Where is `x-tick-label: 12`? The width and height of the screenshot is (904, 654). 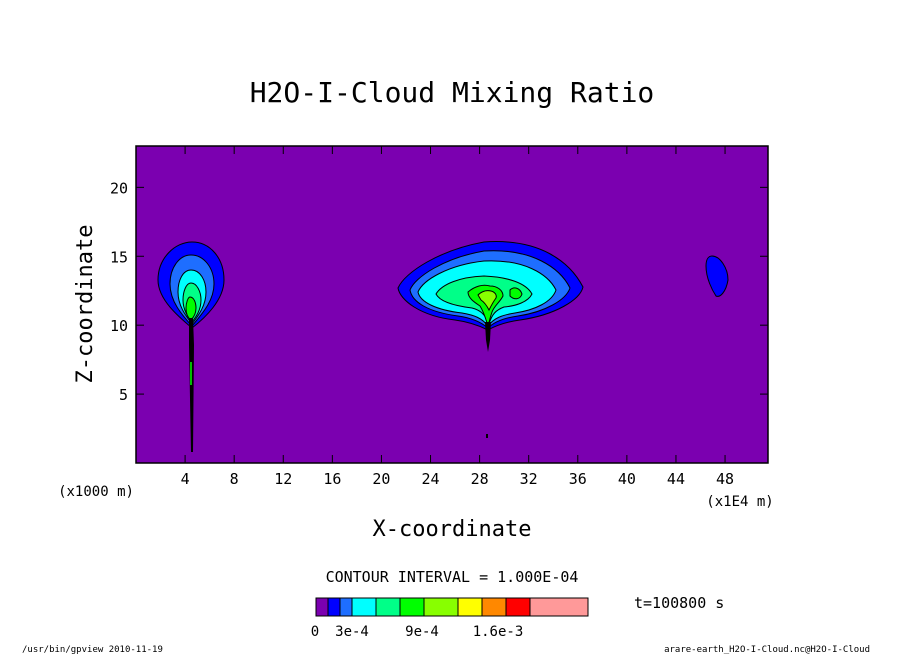 x-tick-label: 12 is located at coordinates (283, 479).